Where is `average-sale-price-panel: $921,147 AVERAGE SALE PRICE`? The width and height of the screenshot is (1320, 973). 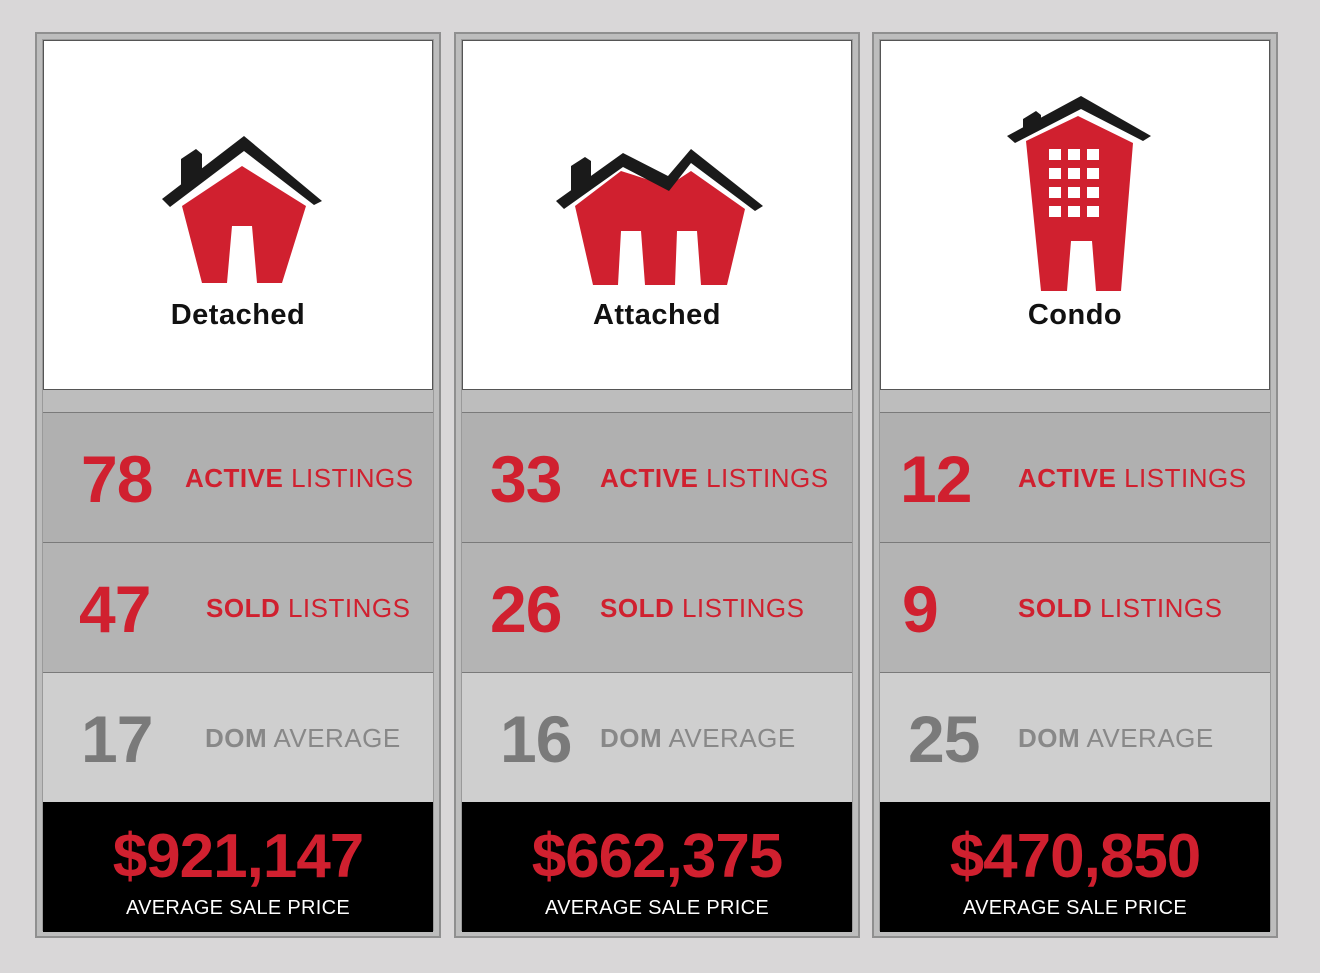 average-sale-price-panel: $921,147 AVERAGE SALE PRICE is located at coordinates (238, 867).